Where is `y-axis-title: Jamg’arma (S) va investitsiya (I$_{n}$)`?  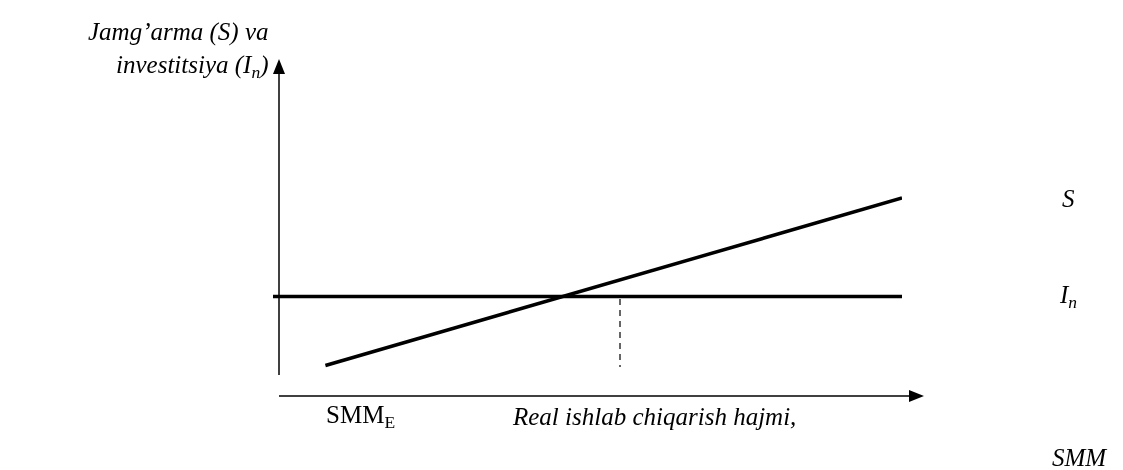 y-axis-title: Jamg’arma (S) va investitsiya (I$_{n}$) is located at coordinates (178, 50).